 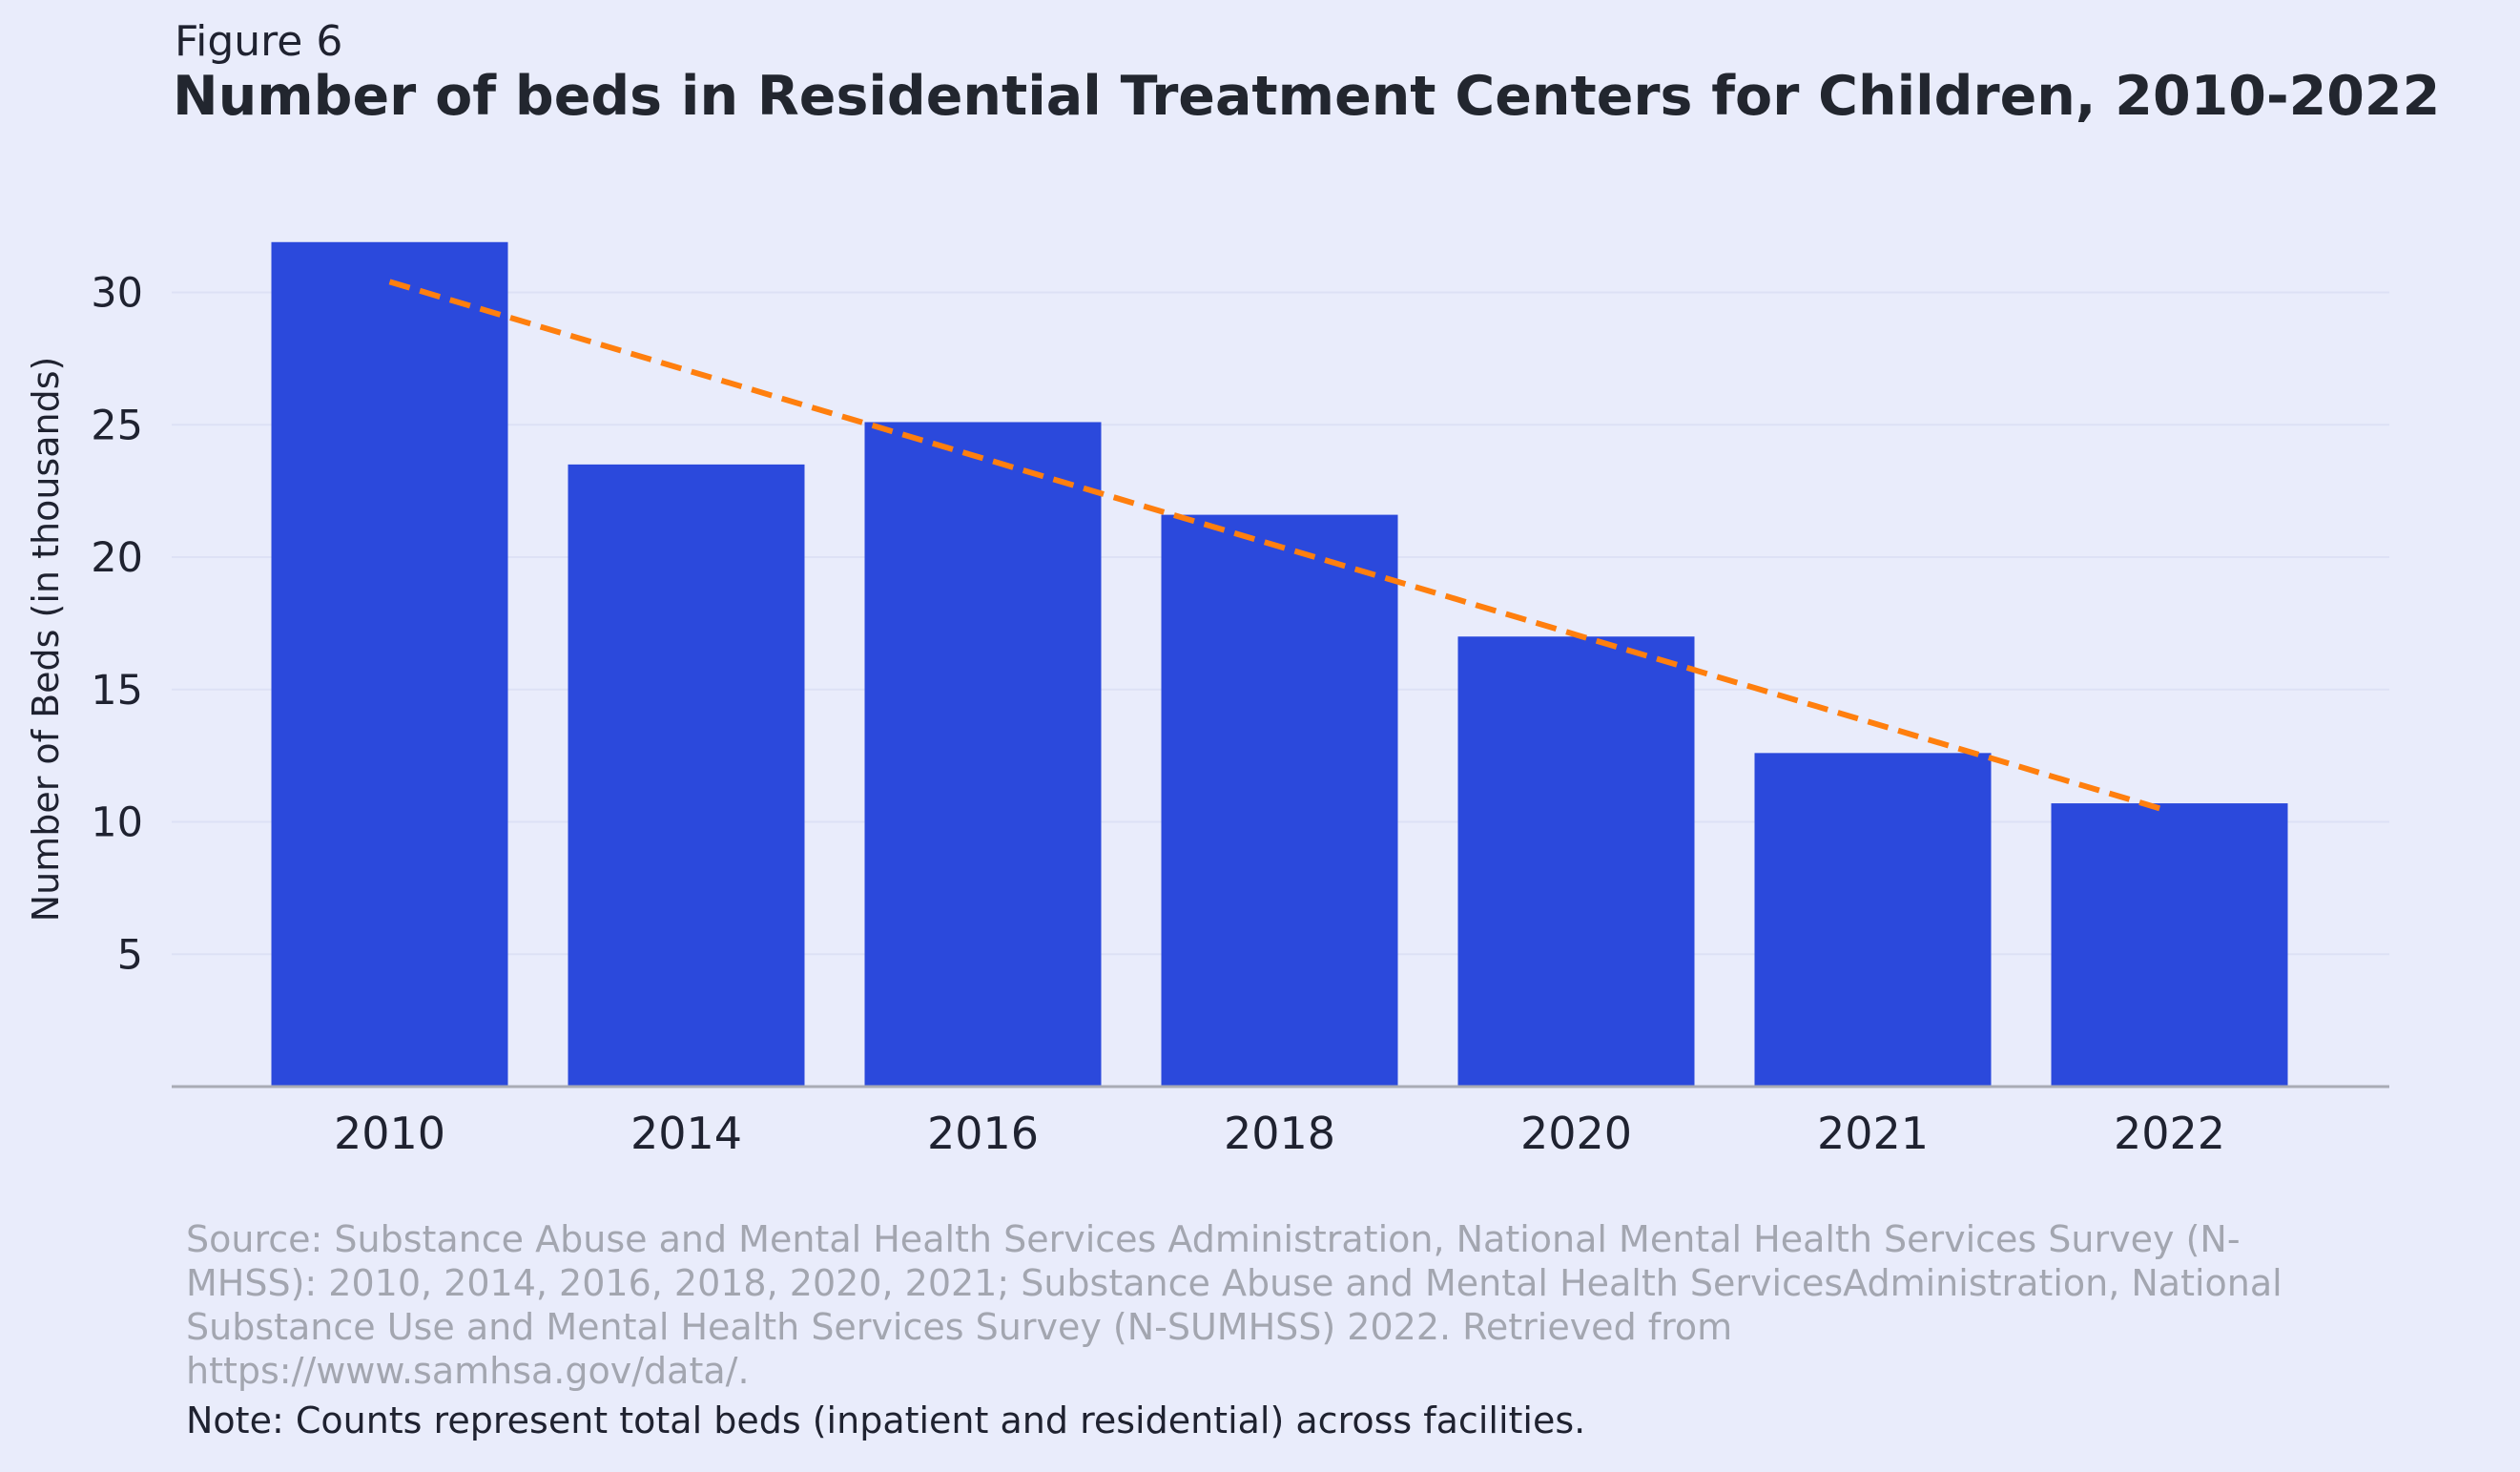 I want to click on y-tick-label: 5, so click(x=130, y=955).